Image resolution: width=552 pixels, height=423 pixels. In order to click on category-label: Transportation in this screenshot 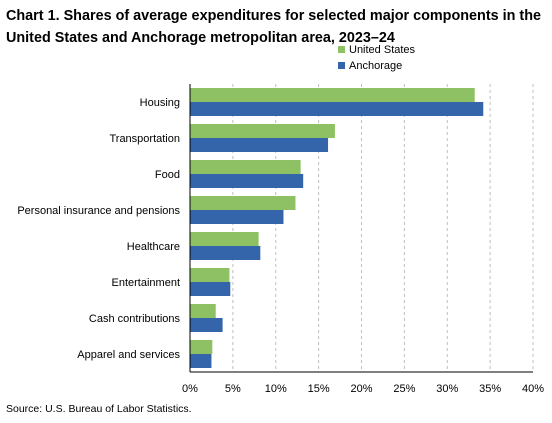, I will do `click(144, 139)`.